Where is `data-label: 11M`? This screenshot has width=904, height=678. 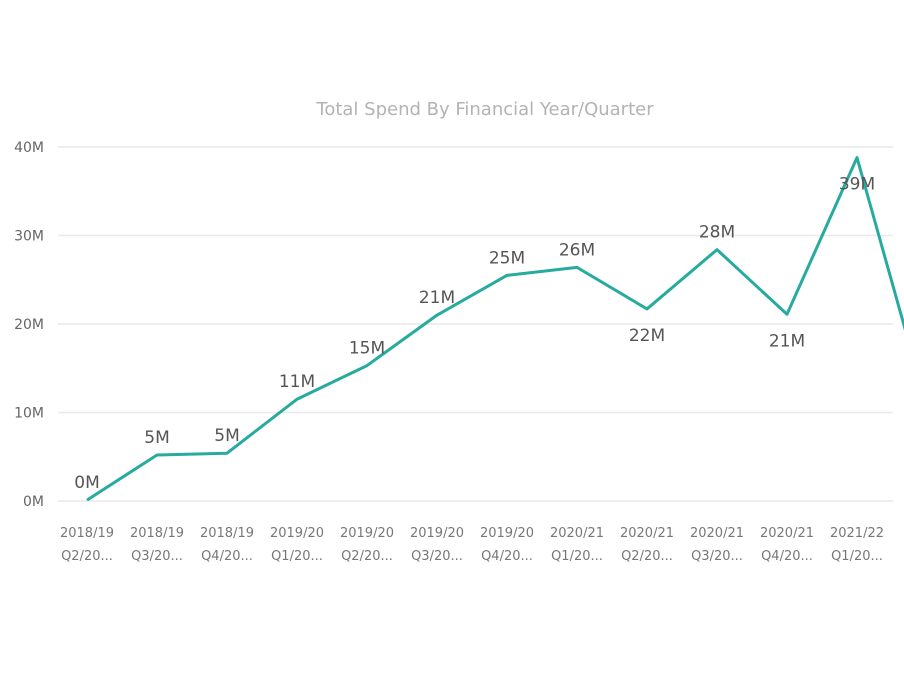
data-label: 11M is located at coordinates (297, 382).